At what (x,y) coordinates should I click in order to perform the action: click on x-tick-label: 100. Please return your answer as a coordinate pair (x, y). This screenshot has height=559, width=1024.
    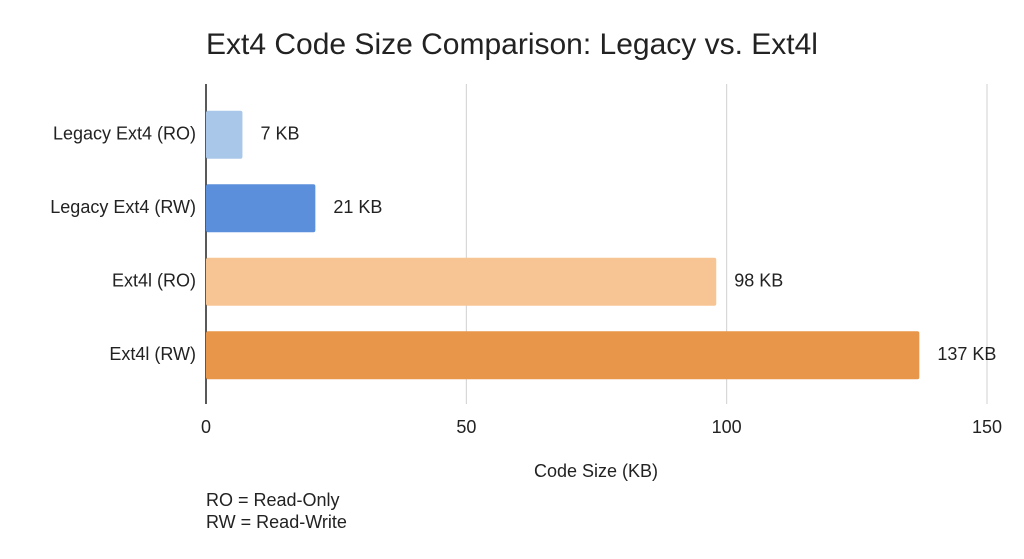
    Looking at the image, I should click on (727, 427).